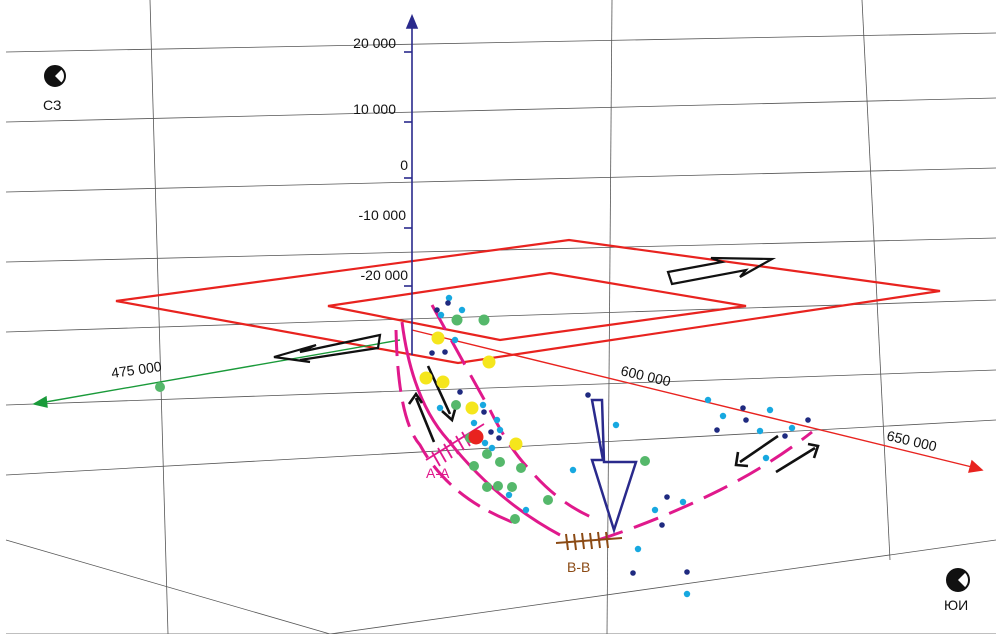 This screenshot has width=996, height=634. I want to click on fault-right-dashed, so click(705, 486).